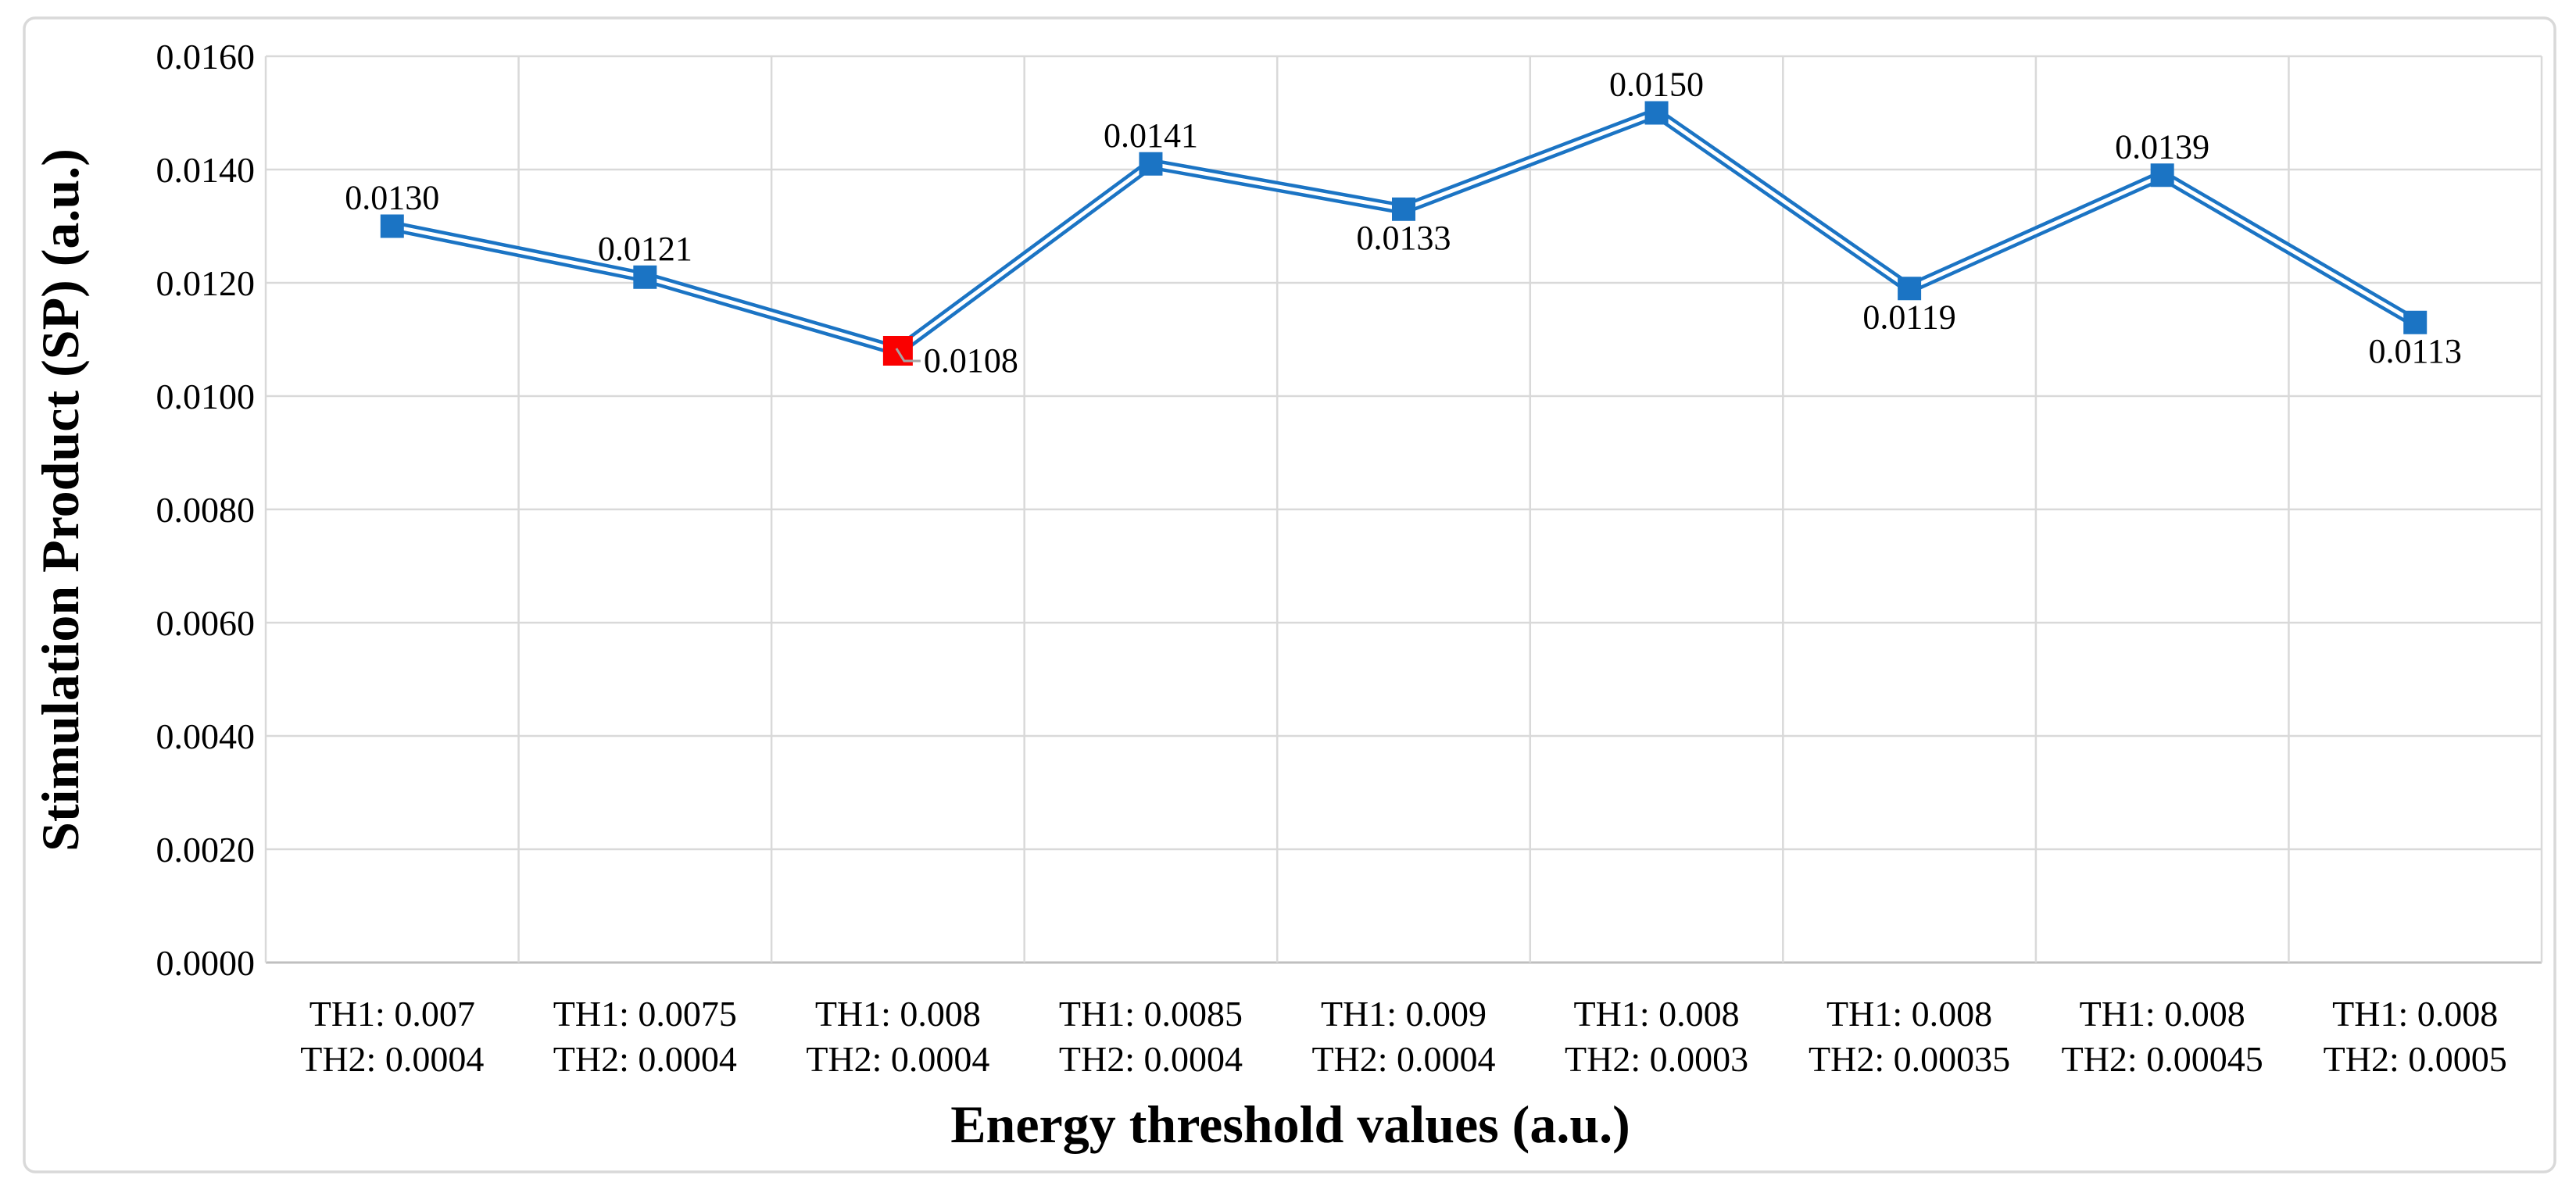 The width and height of the screenshot is (2576, 1193). Describe the element at coordinates (2162, 1059) in the screenshot. I see `x-tick-label-line2: TH2: 0.00045` at that location.